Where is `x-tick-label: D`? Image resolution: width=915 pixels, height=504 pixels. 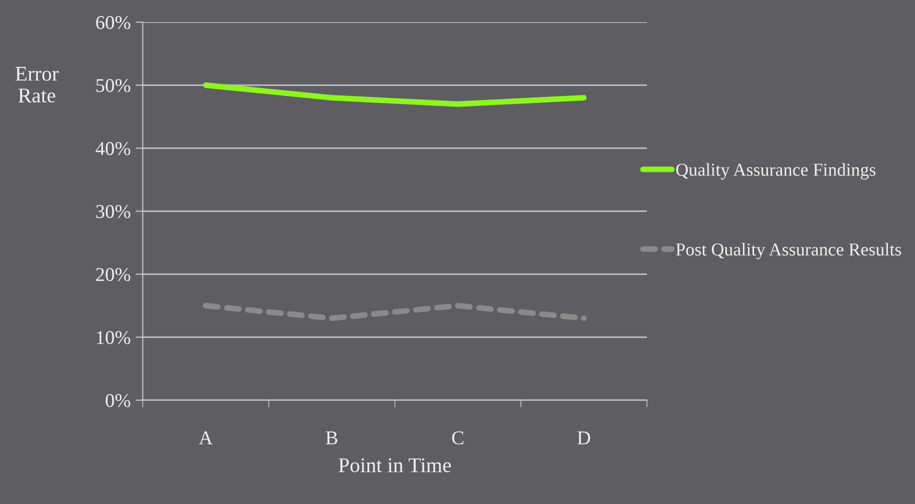
x-tick-label: D is located at coordinates (583, 437).